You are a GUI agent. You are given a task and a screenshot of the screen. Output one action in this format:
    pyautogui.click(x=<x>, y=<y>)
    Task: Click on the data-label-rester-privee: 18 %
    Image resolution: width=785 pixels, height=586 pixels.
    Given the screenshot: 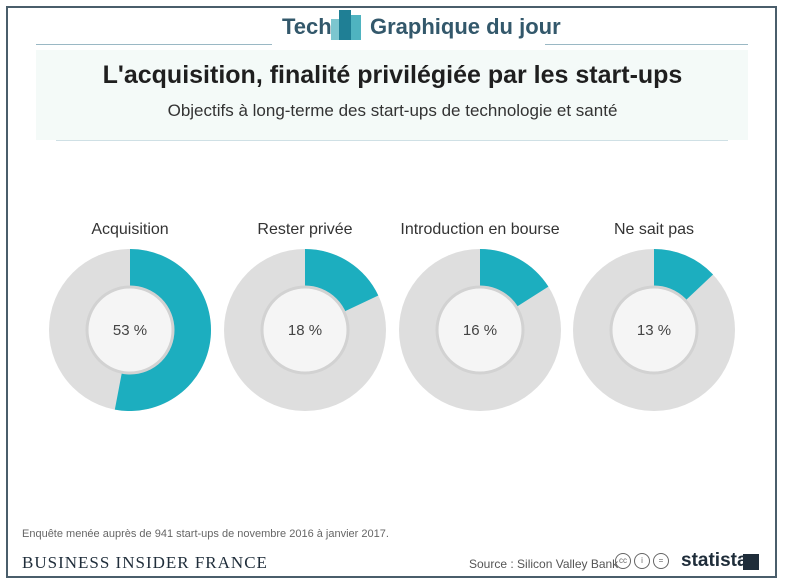 What is the action you would take?
    pyautogui.click(x=305, y=330)
    